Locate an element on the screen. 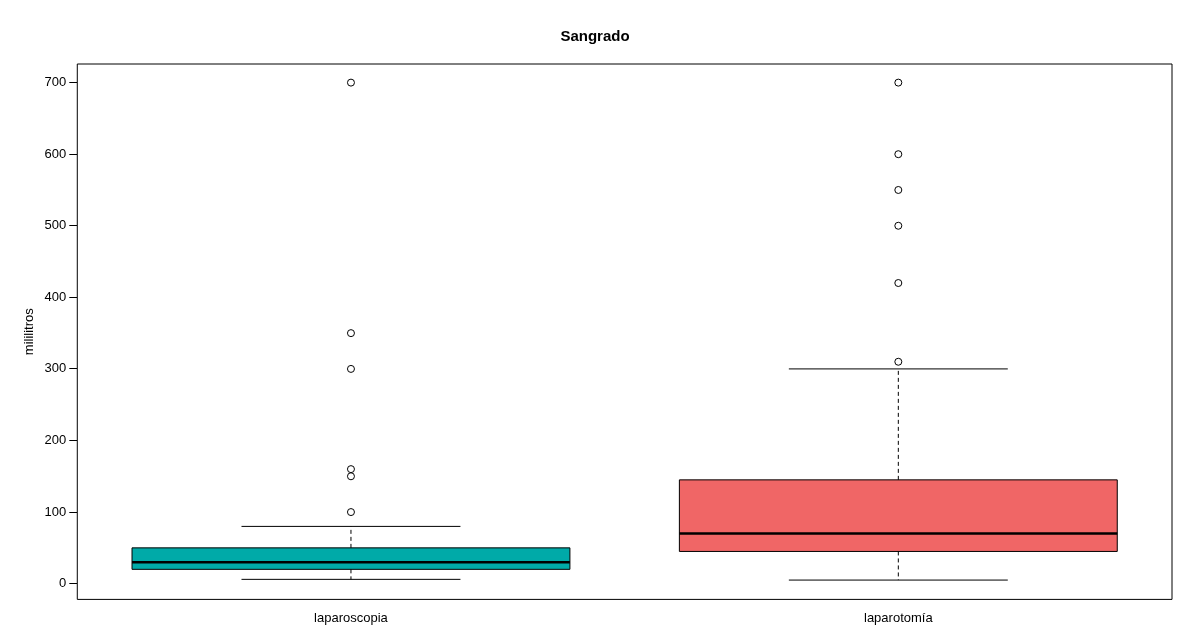 This screenshot has height=642, width=1195. y-tick-label: 200 is located at coordinates (55, 440).